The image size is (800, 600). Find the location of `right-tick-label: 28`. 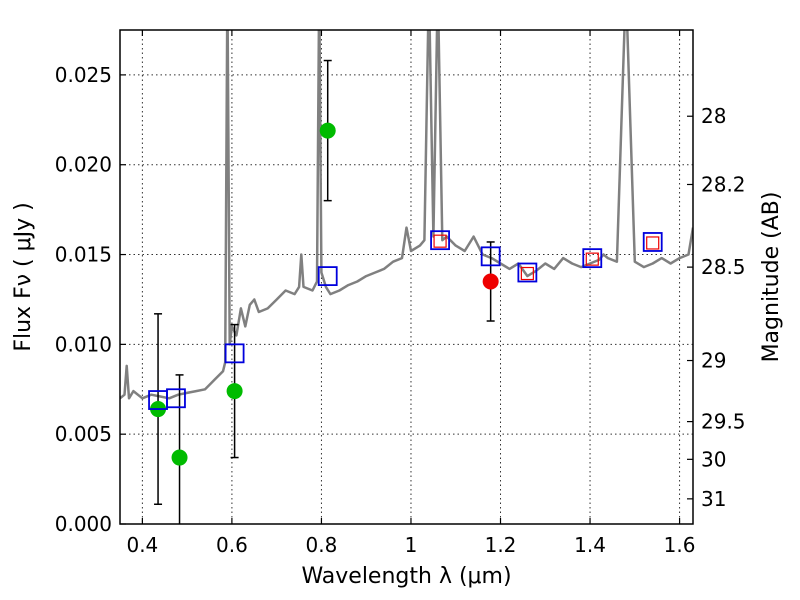

right-tick-label: 28 is located at coordinates (713, 116).